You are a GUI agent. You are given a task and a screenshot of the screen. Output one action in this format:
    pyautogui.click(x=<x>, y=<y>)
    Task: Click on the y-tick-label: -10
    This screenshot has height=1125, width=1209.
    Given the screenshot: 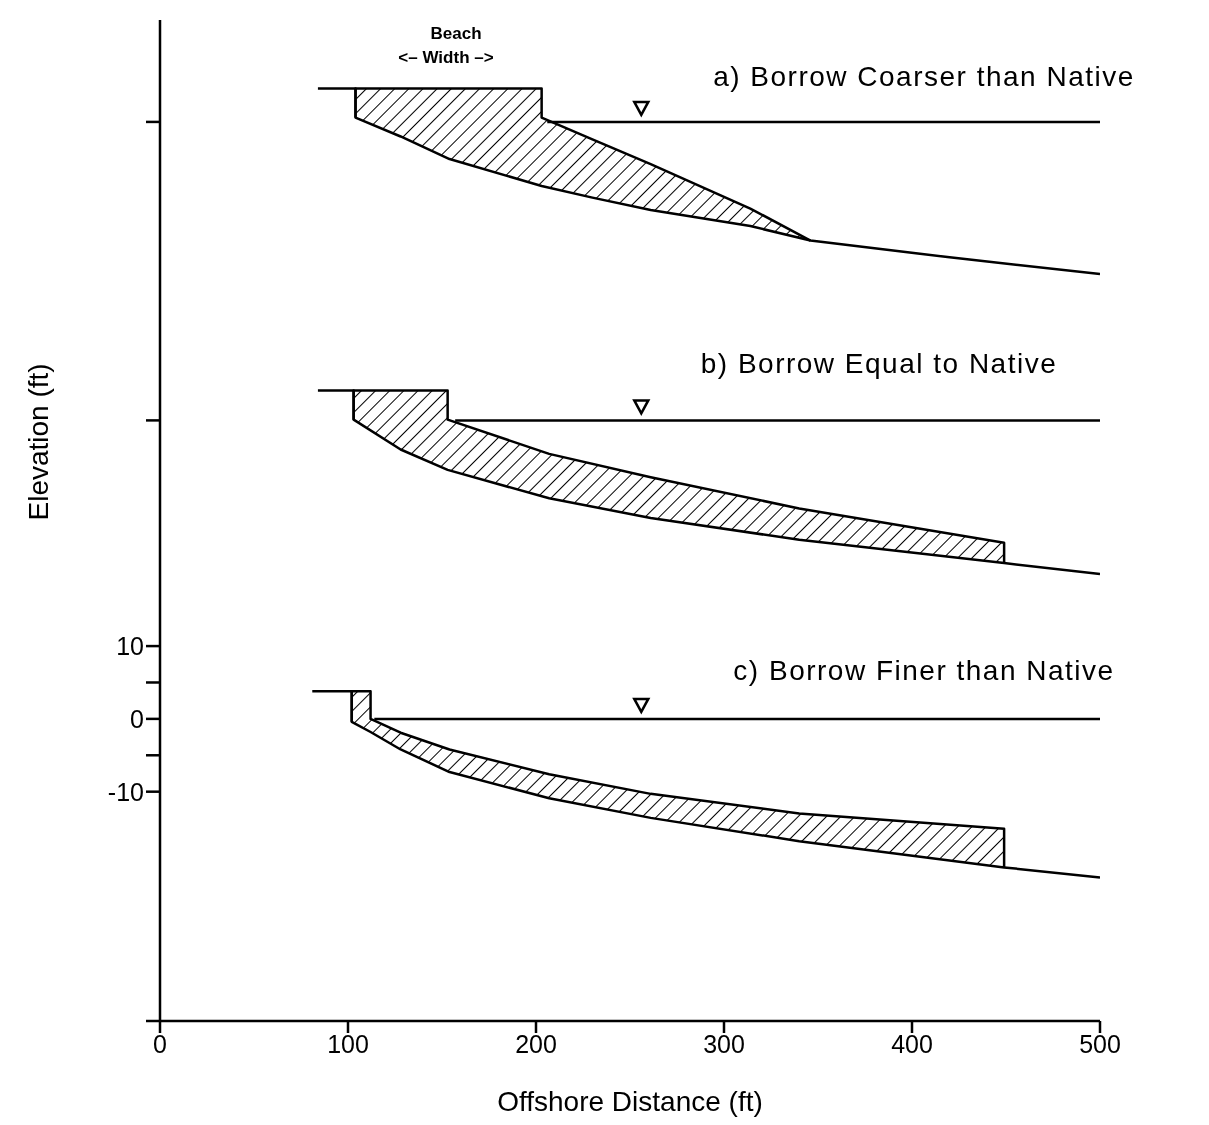 What is the action you would take?
    pyautogui.click(x=125, y=791)
    